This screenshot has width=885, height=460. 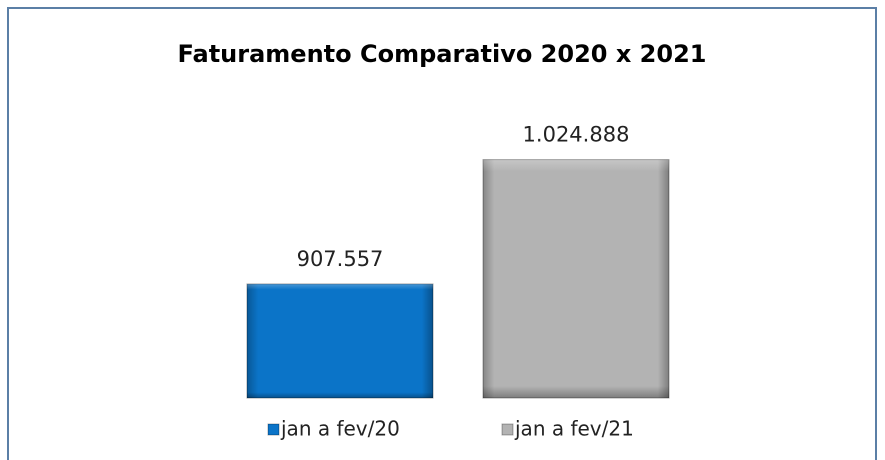 What do you see at coordinates (576, 135) in the screenshot?
I see `value-label: 1.024.888` at bounding box center [576, 135].